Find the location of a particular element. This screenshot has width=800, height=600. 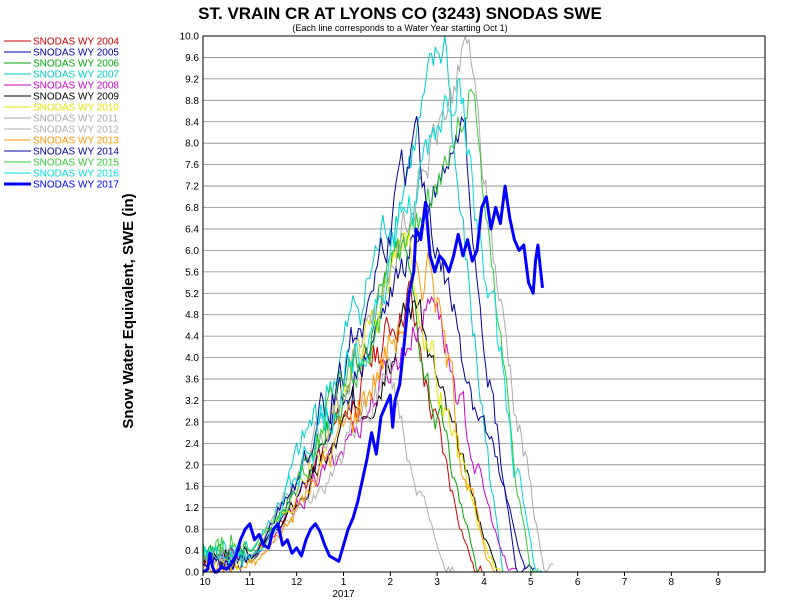

y-tick-label: 4.4 is located at coordinates (192, 337).